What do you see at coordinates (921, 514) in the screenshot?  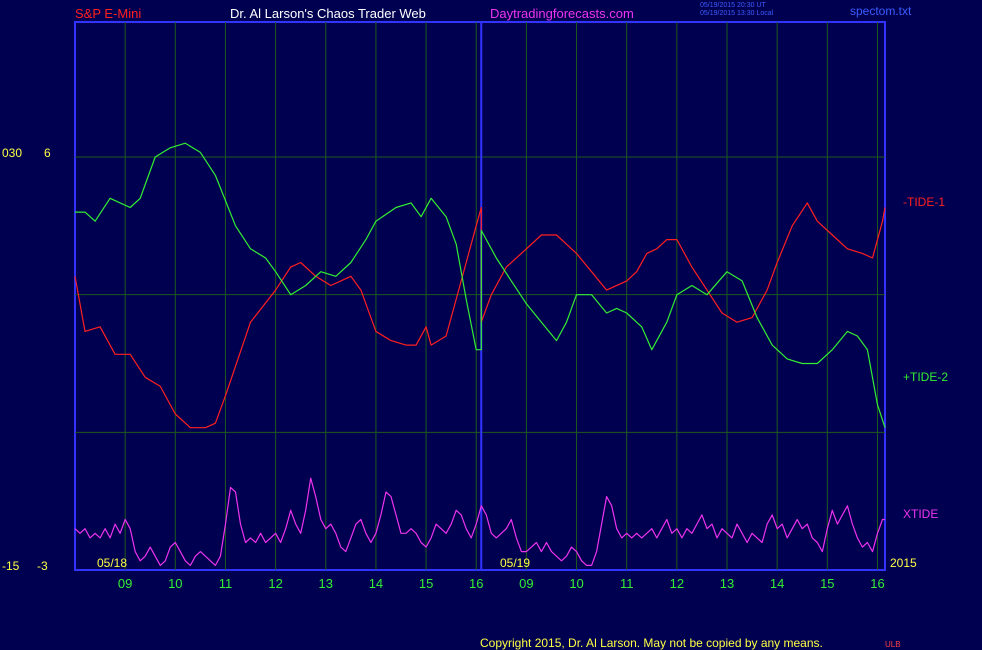 I see `legend-xtide: XTIDE` at bounding box center [921, 514].